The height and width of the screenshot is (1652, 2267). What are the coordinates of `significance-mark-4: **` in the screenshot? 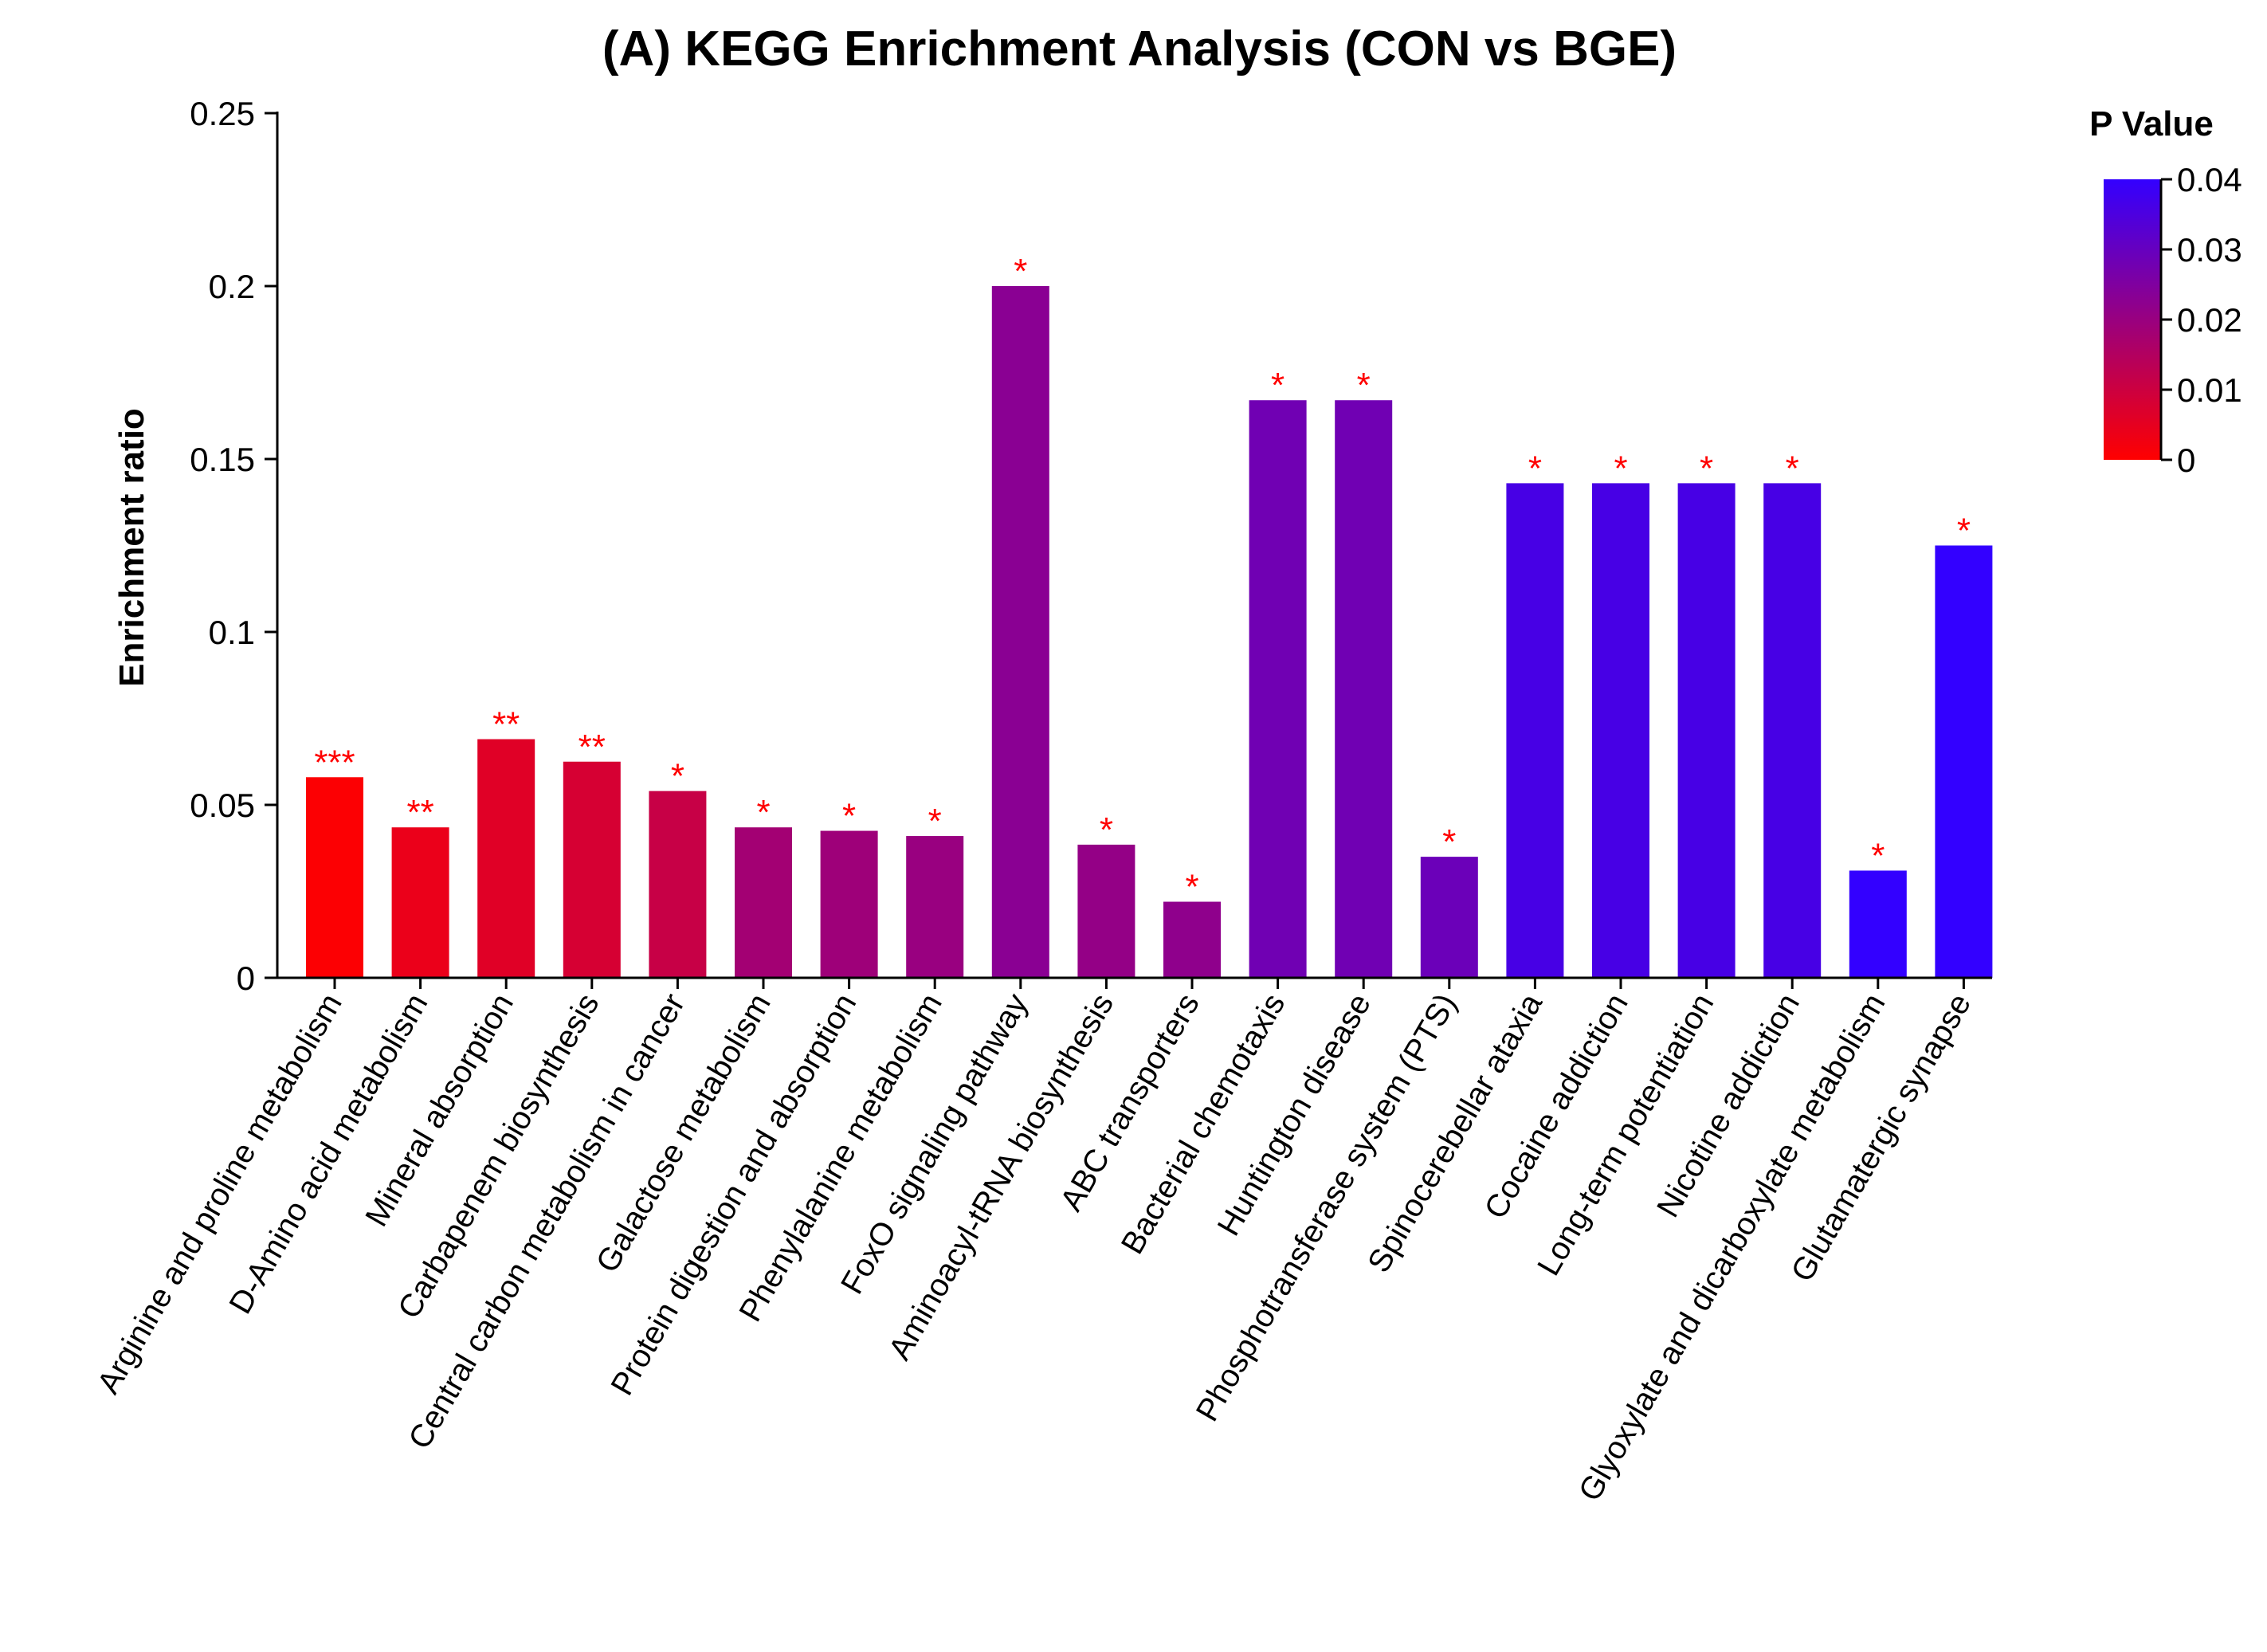 It's located at (592, 747).